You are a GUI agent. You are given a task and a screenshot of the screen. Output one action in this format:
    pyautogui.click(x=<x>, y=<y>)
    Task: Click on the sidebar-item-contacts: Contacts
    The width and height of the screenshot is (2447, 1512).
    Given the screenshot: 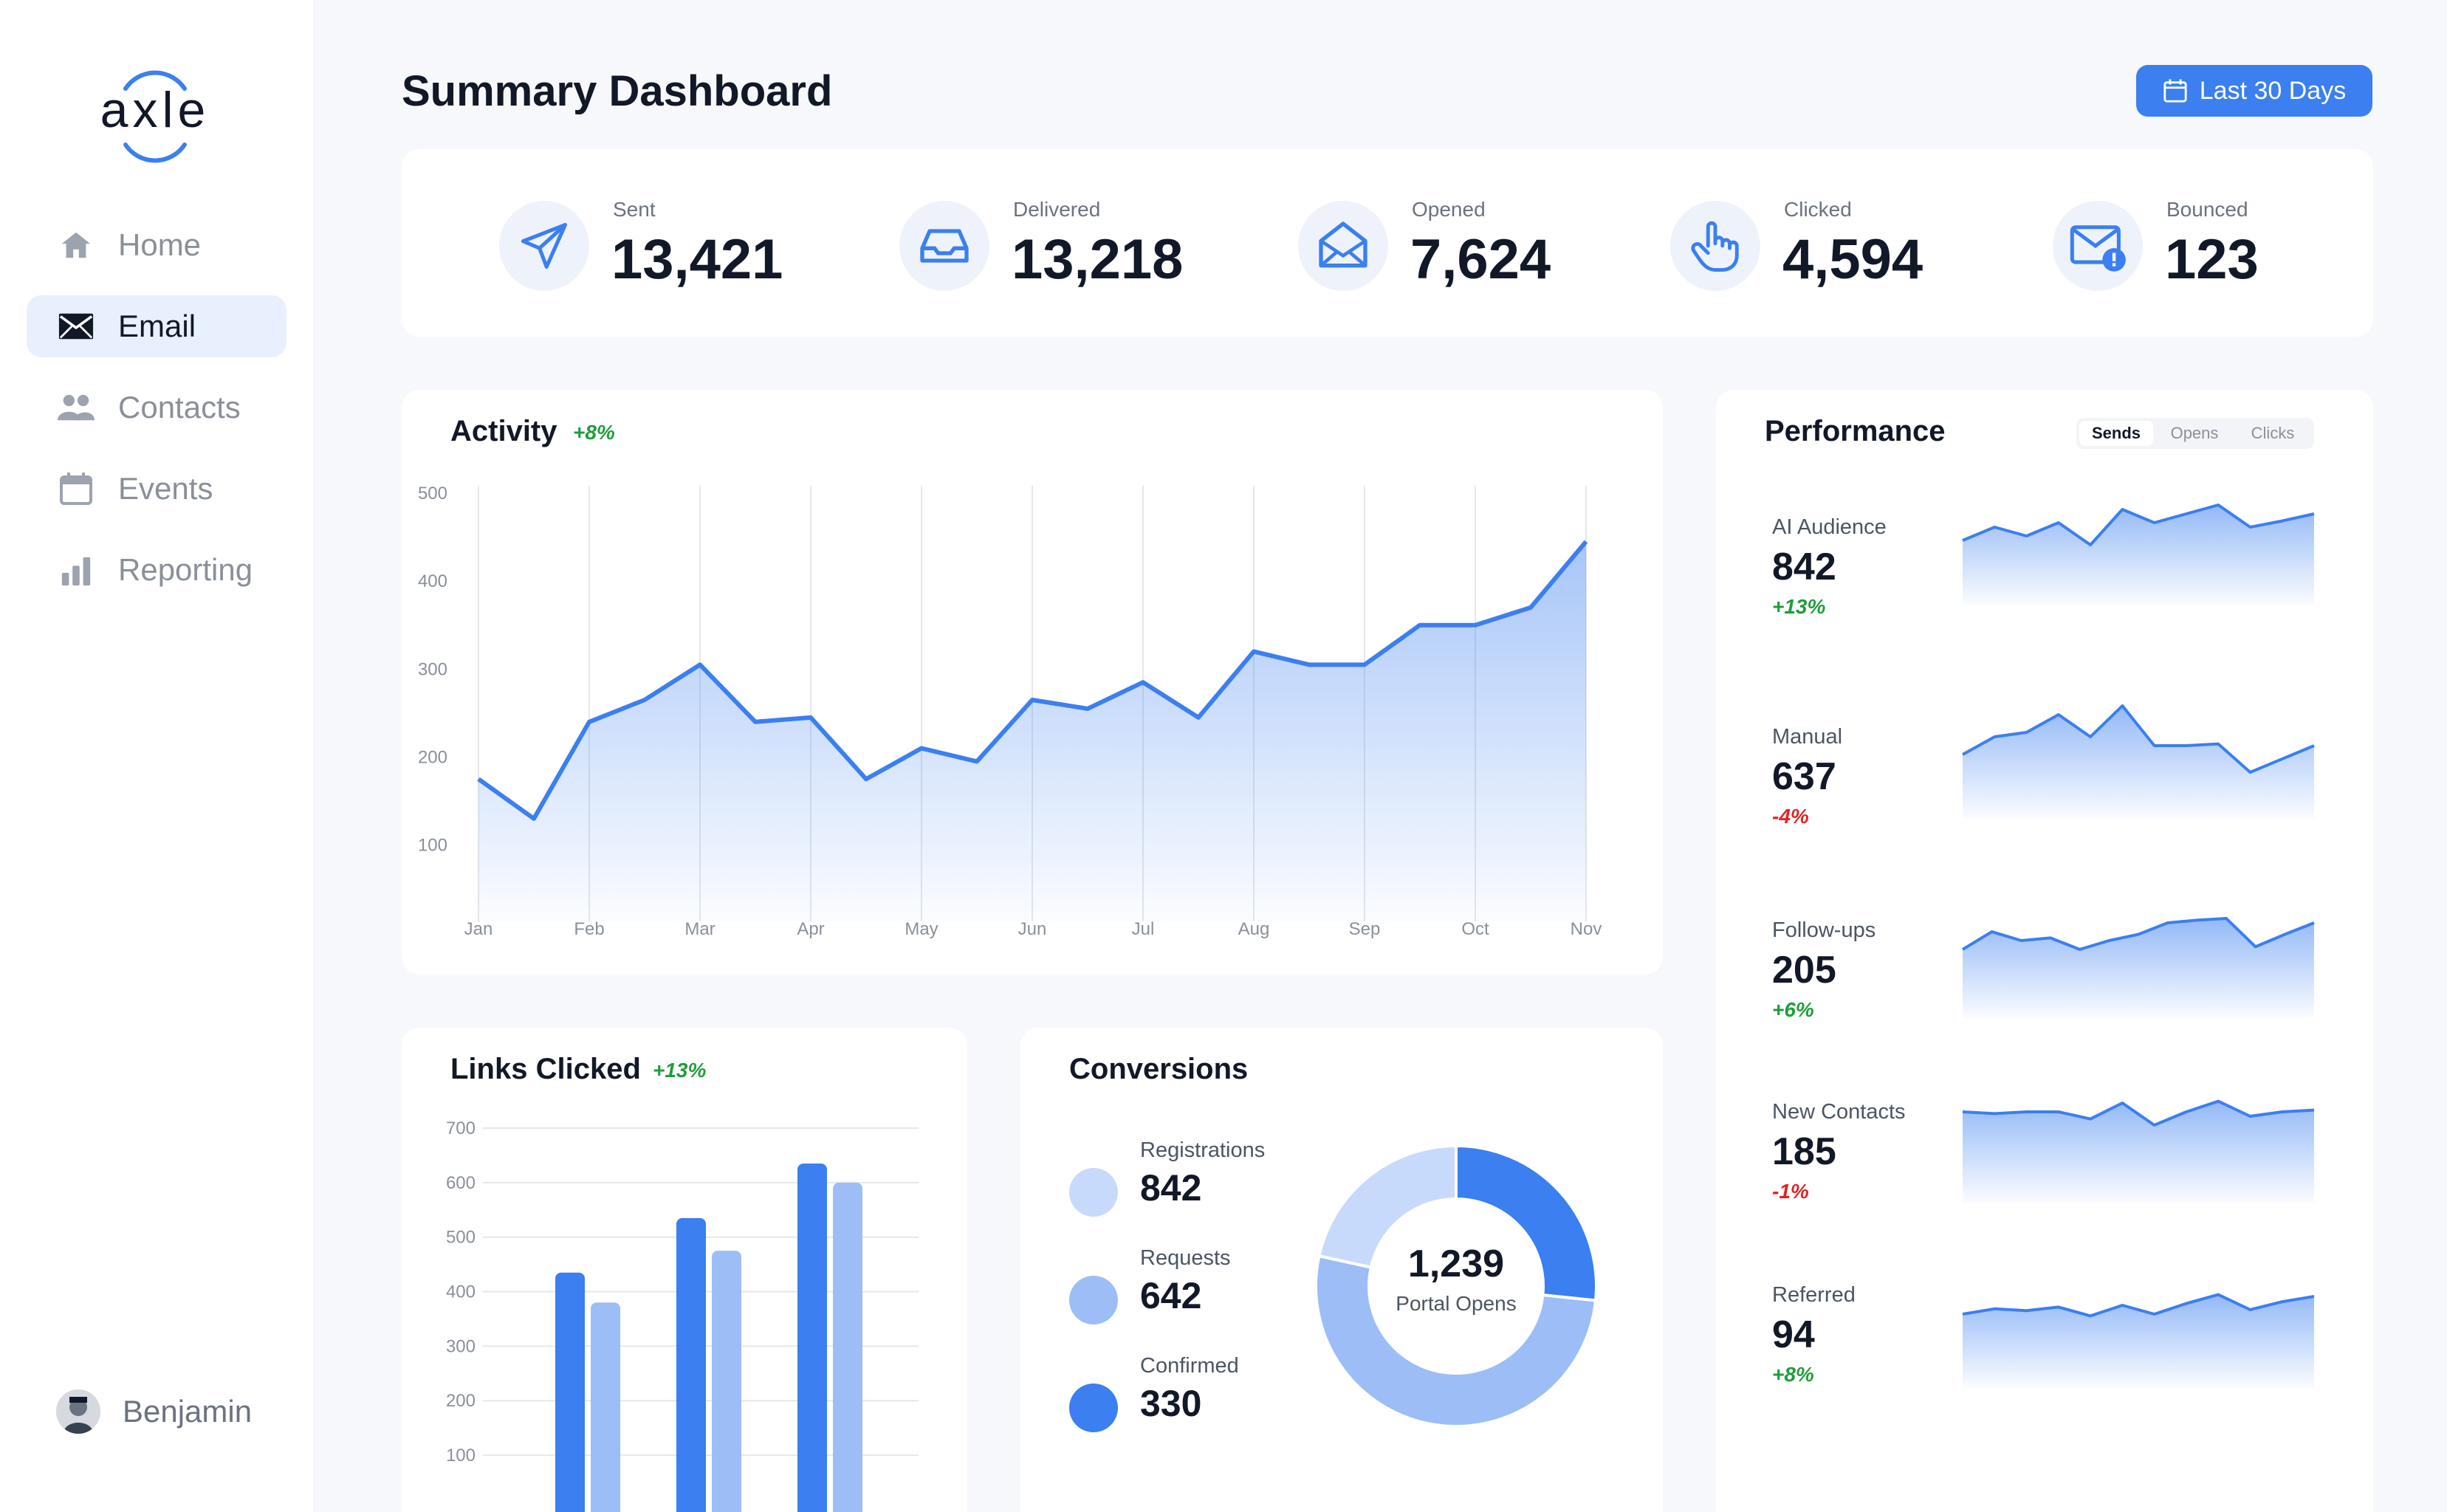 What is the action you would take?
    pyautogui.click(x=156, y=408)
    